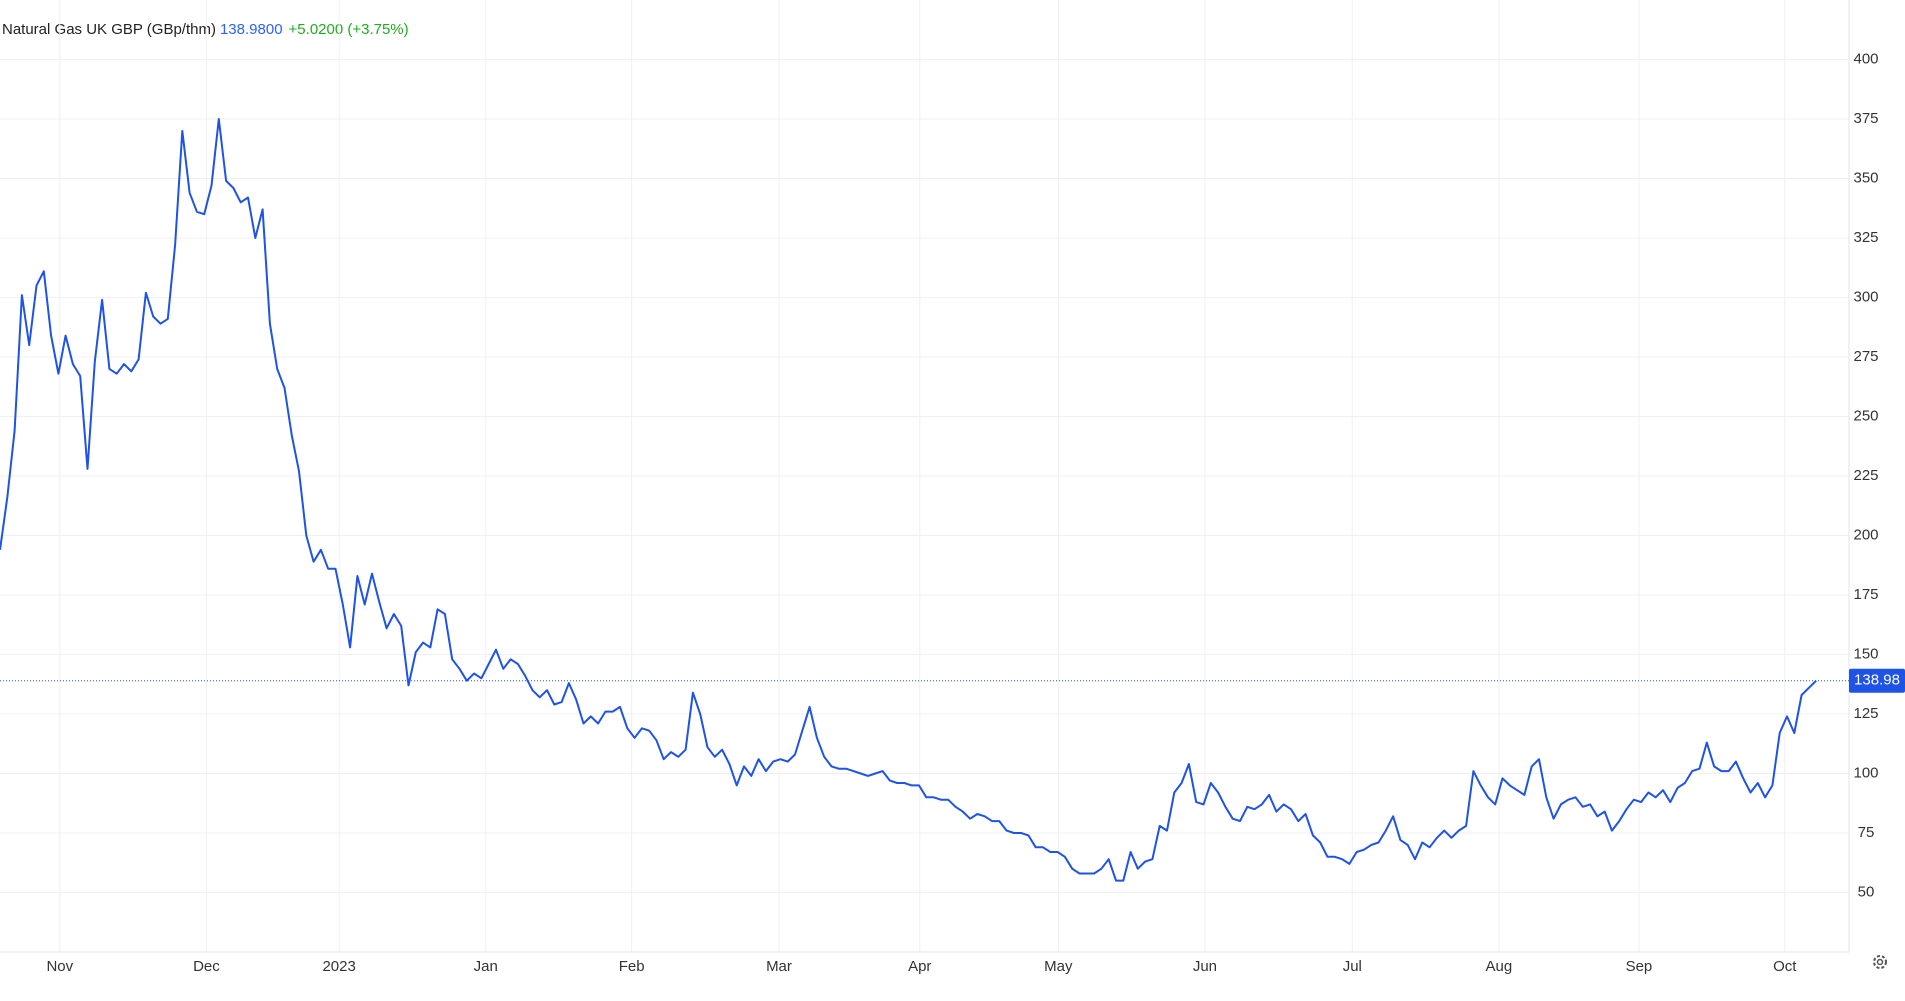  I want to click on x-tick-label: Mar, so click(779, 966).